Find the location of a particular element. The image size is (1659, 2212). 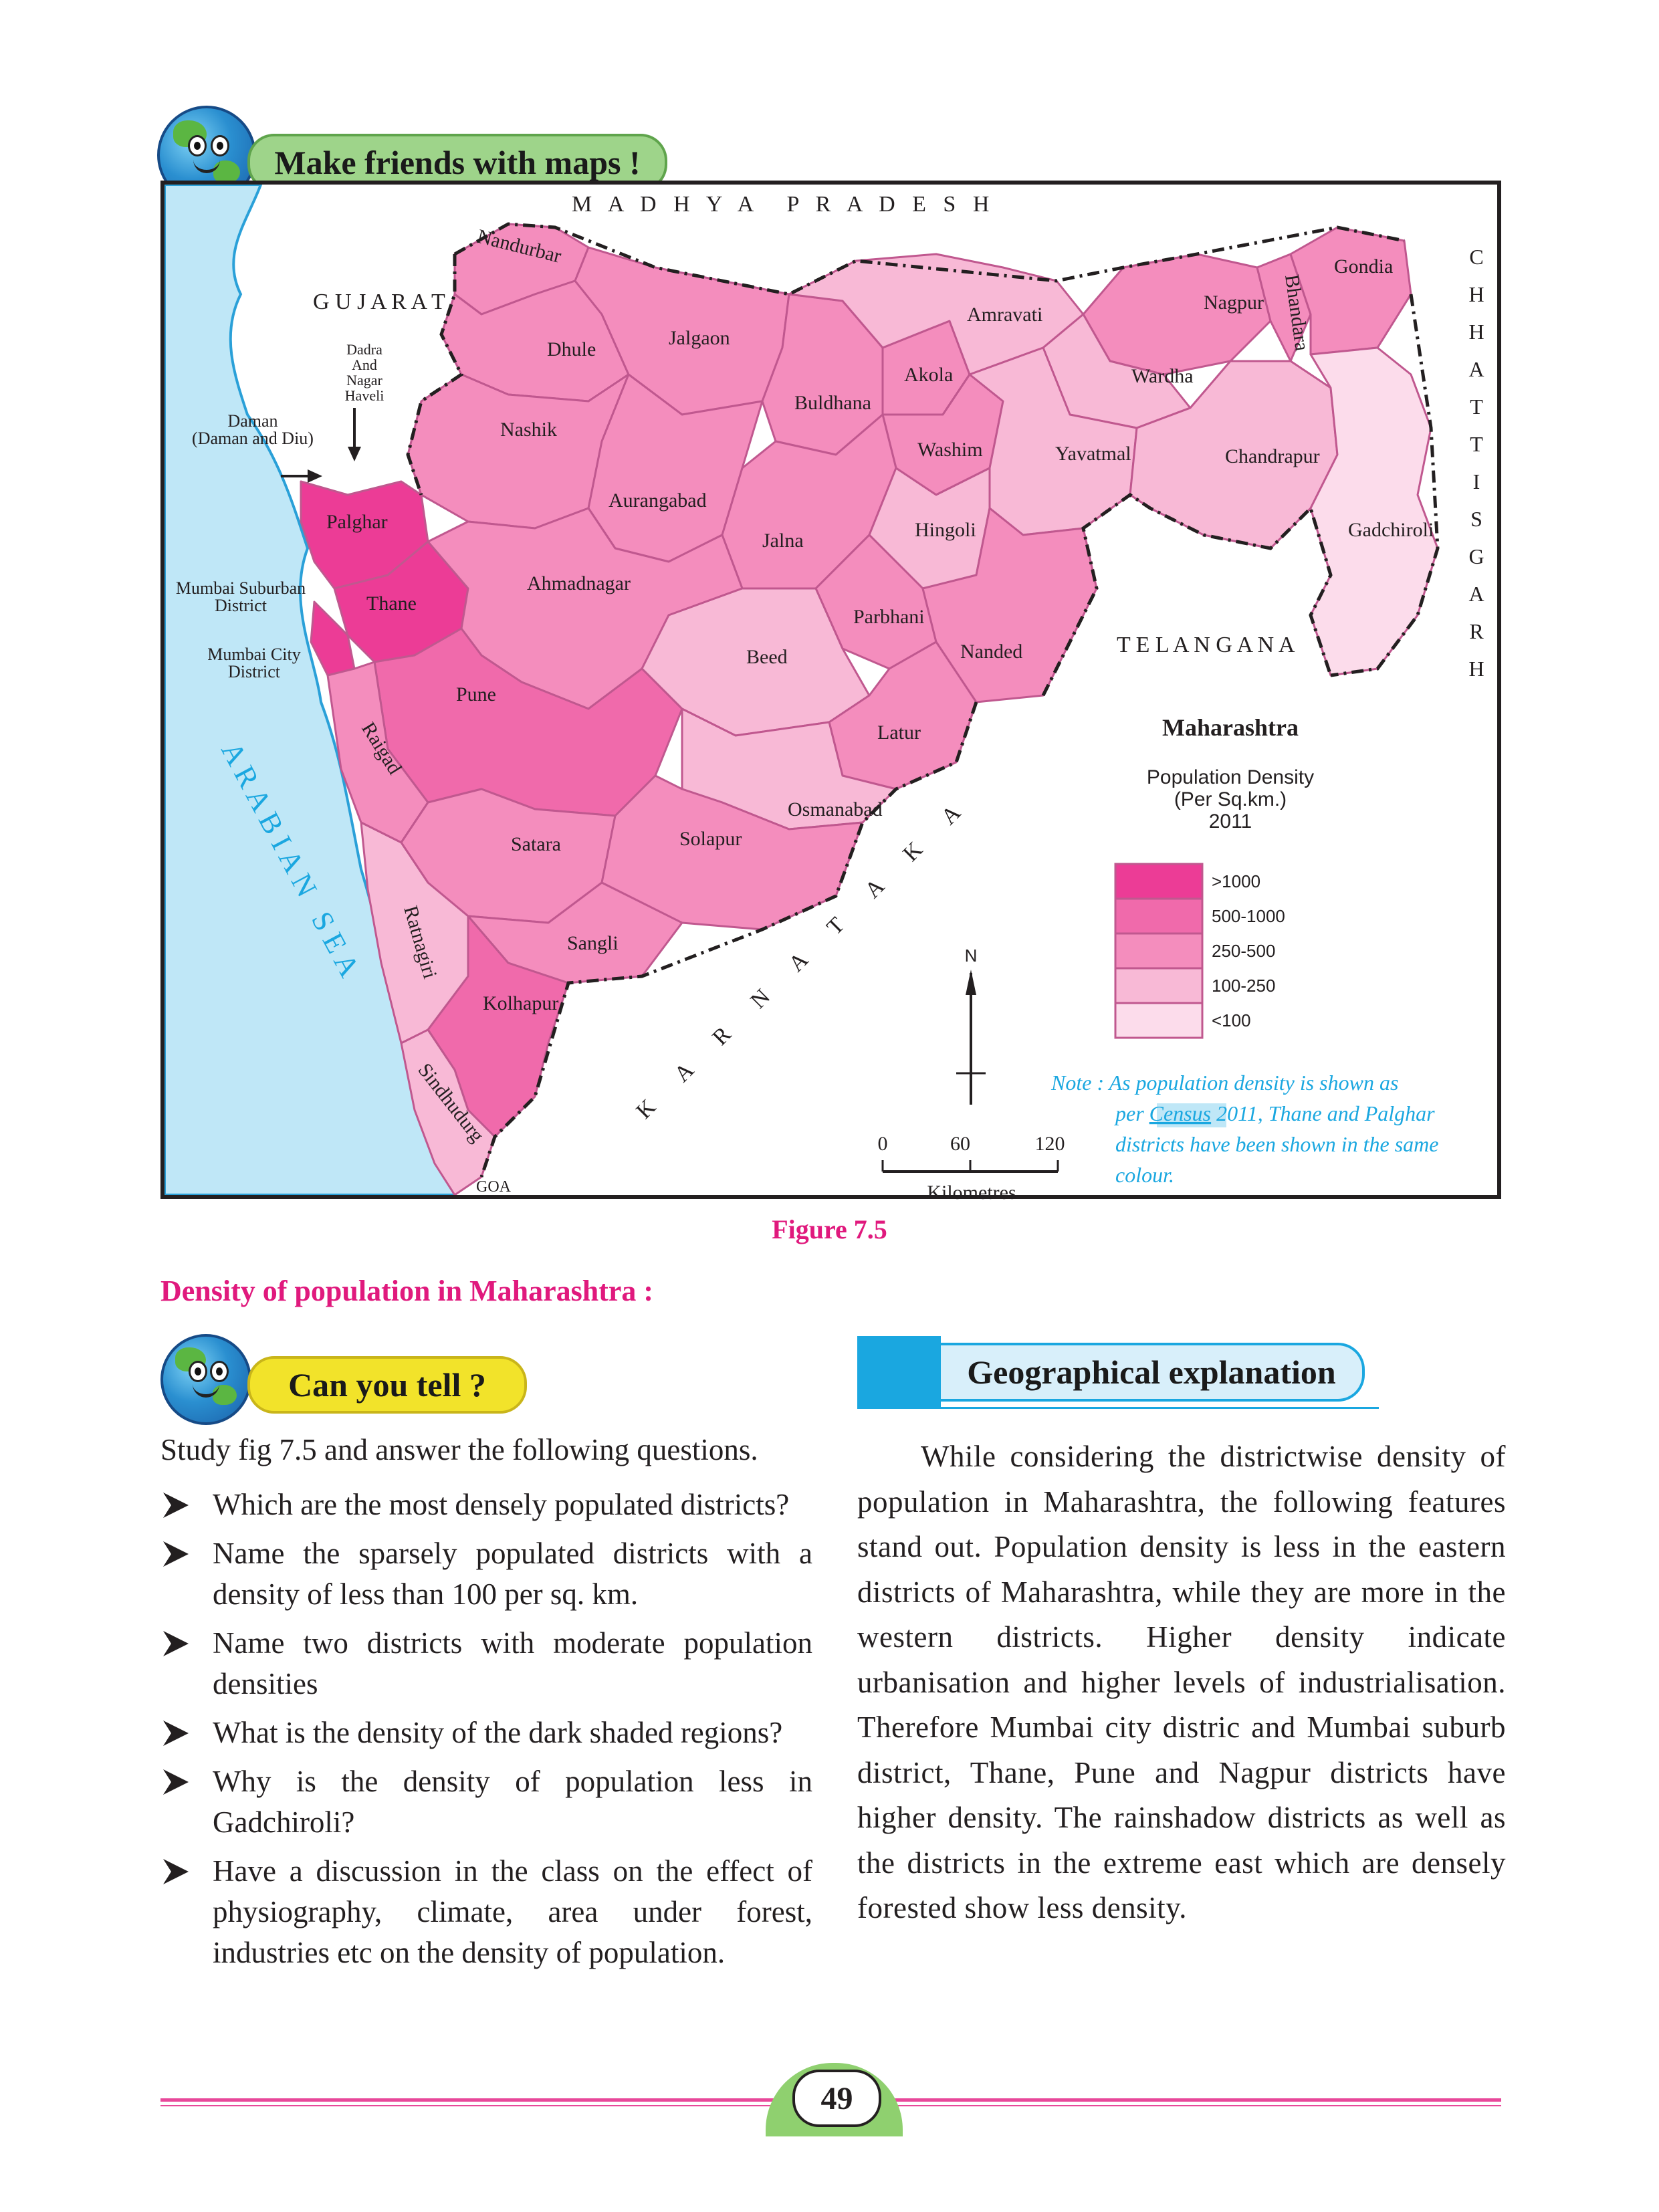

section-heading: Density of population in Maharashtra : is located at coordinates (407, 1291).